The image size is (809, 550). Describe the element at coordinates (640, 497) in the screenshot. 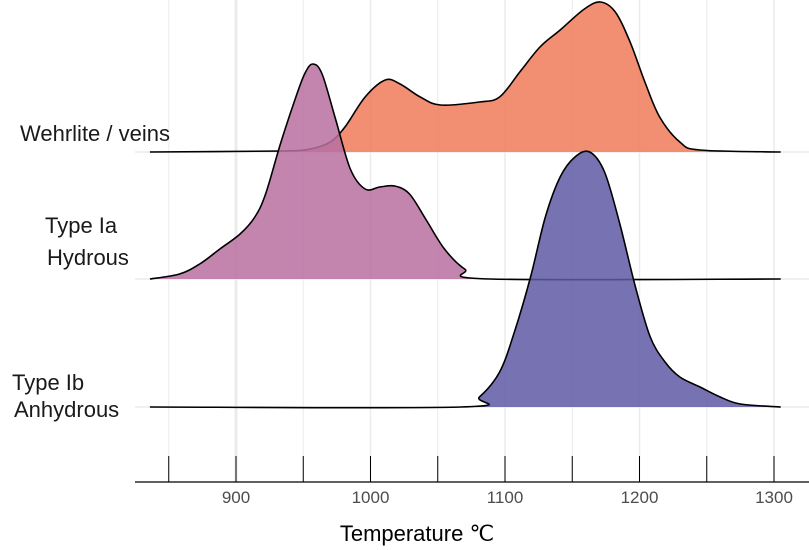

I see `x-tick-label: 1200` at that location.